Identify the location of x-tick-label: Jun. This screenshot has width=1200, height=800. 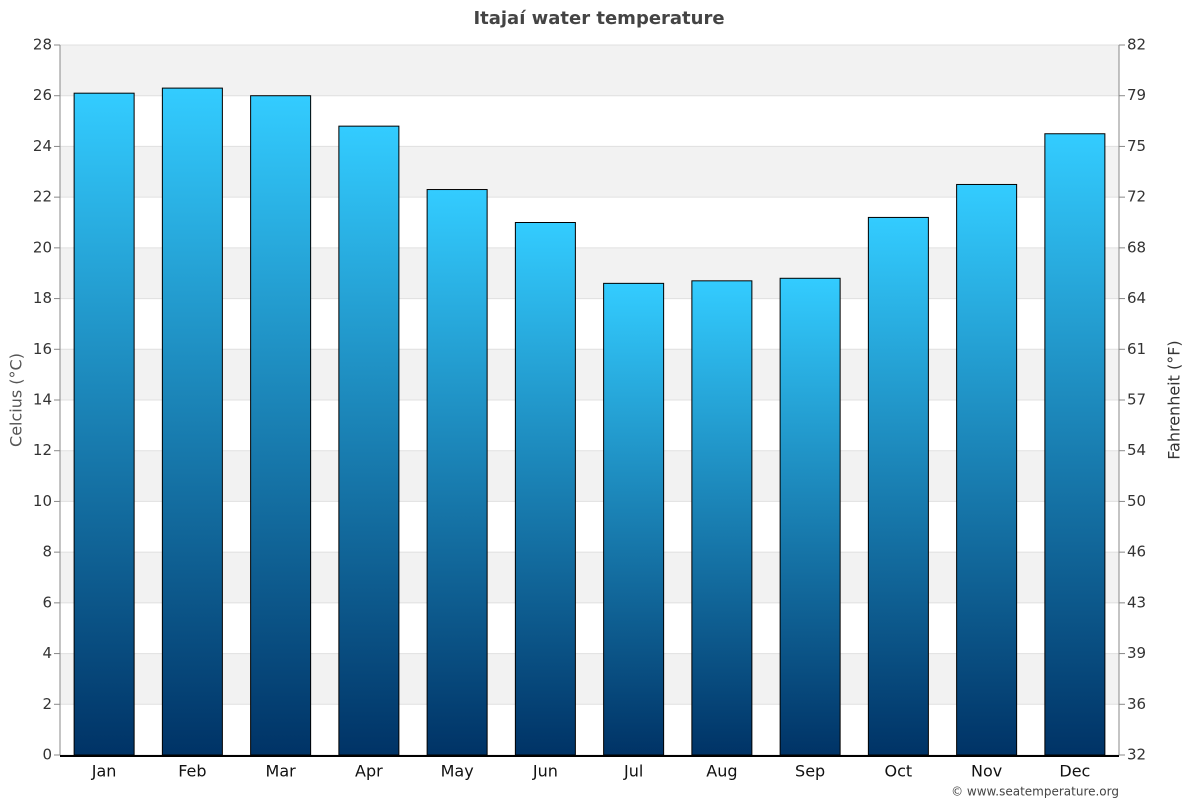
(545, 771).